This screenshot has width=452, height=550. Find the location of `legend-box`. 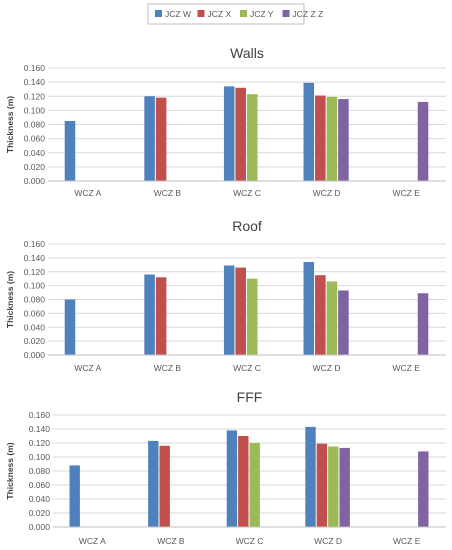

legend-box is located at coordinates (226, 14).